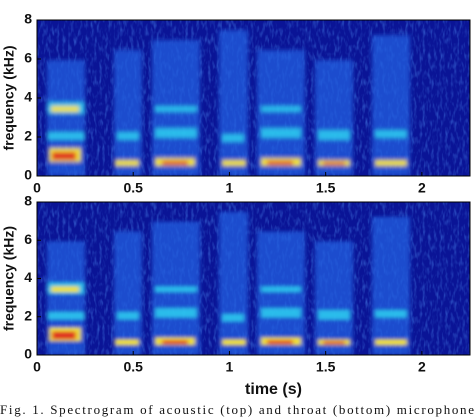  I want to click on x-axis-label: time (s), so click(273, 389).